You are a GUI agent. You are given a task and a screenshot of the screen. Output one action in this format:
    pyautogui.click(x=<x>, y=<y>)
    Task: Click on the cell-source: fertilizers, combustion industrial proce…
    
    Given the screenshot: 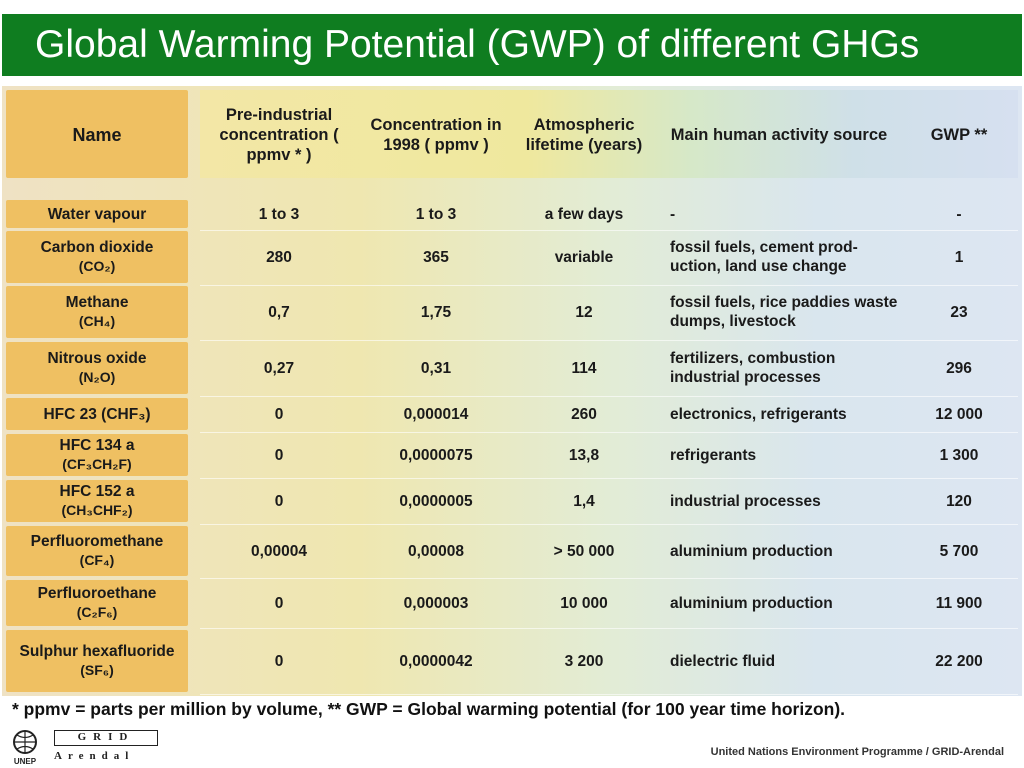 What is the action you would take?
    pyautogui.click(x=753, y=368)
    